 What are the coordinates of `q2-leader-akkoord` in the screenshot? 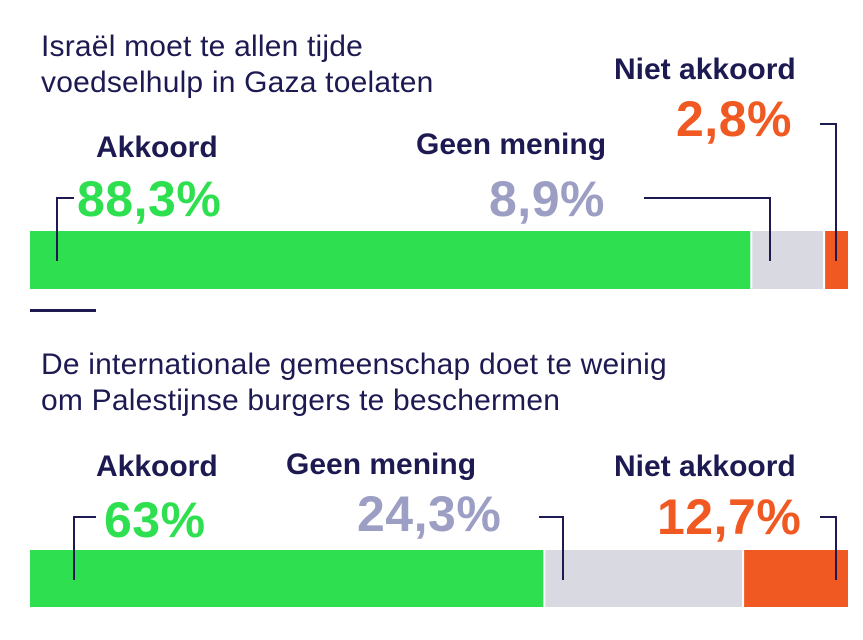 It's located at (84, 548).